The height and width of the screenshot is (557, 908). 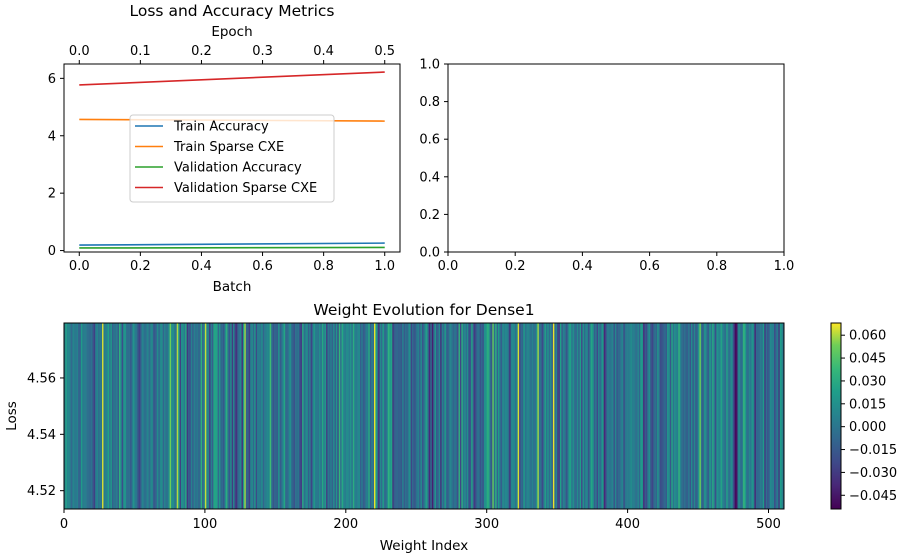 I want to click on x-top-tick-label: 0.0, so click(x=79, y=51).